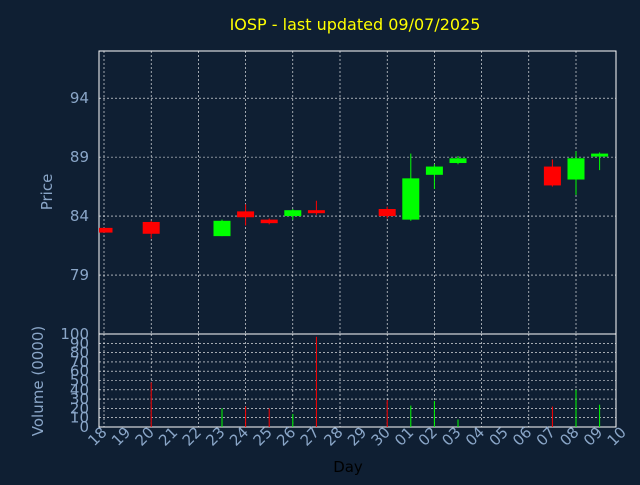 The width and height of the screenshot is (640, 485). I want to click on x-axis-label: Day, so click(348, 467).